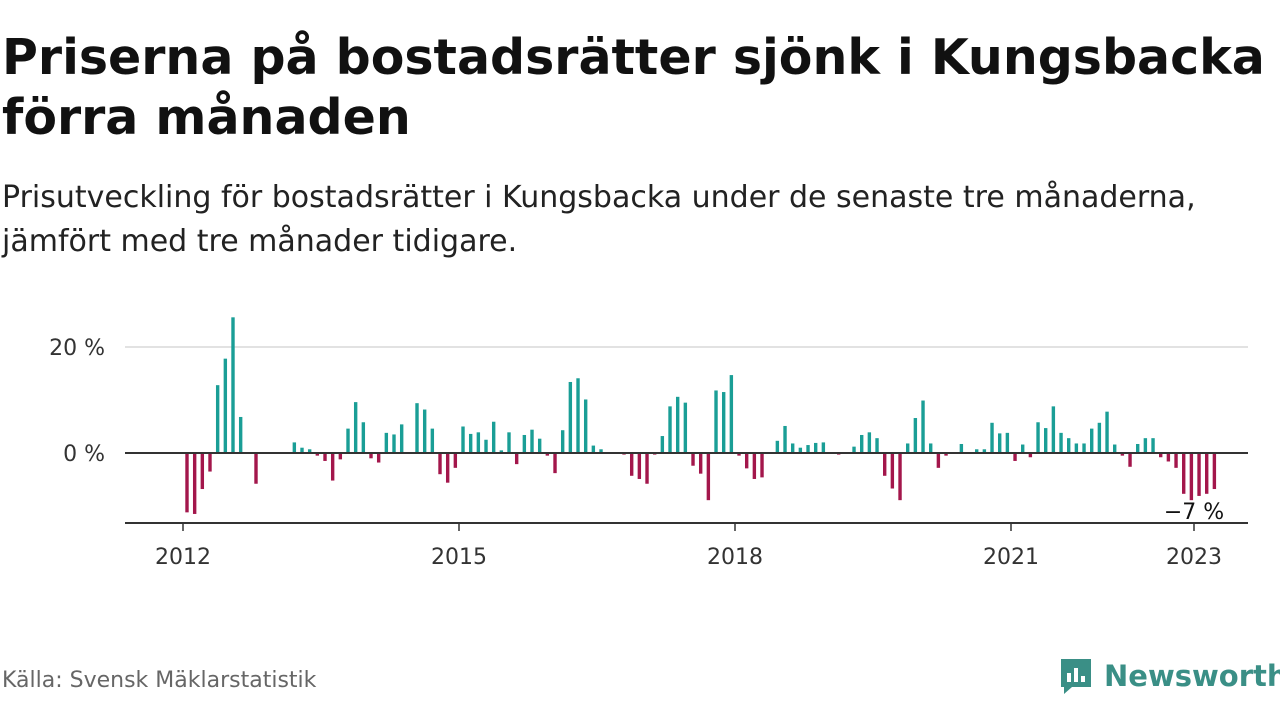 Image resolution: width=1280 pixels, height=720 pixels. Describe the element at coordinates (1192, 676) in the screenshot. I see `brand-name: Newsworthy` at that location.